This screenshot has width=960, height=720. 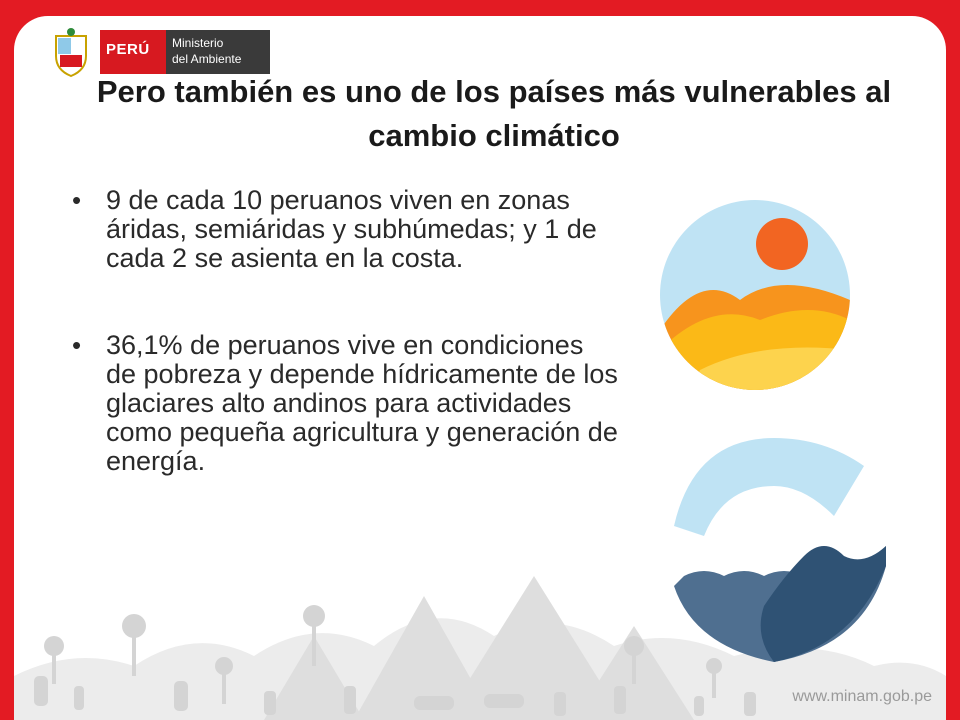 I want to click on logo-ministry-line1: Ministerio, so click(x=198, y=43).